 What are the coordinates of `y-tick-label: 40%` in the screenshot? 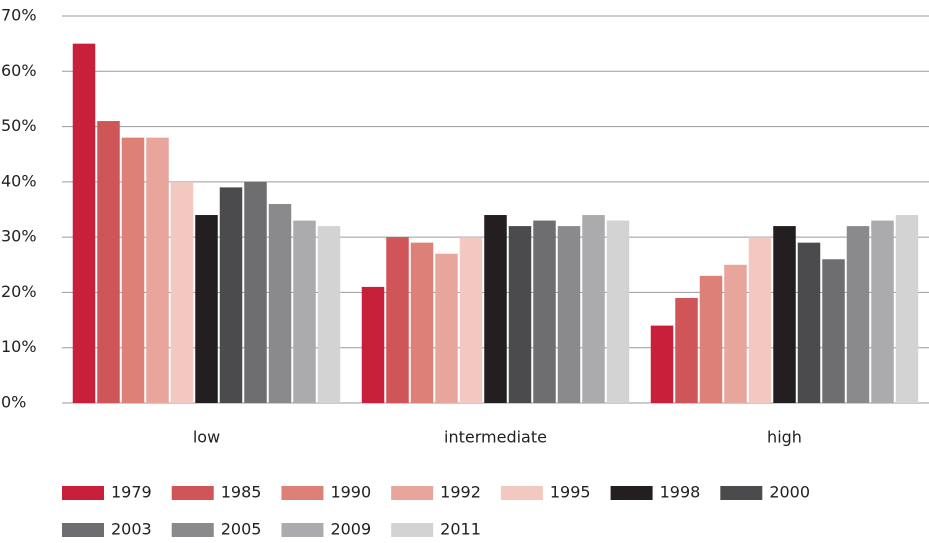 It's located at (19, 180).